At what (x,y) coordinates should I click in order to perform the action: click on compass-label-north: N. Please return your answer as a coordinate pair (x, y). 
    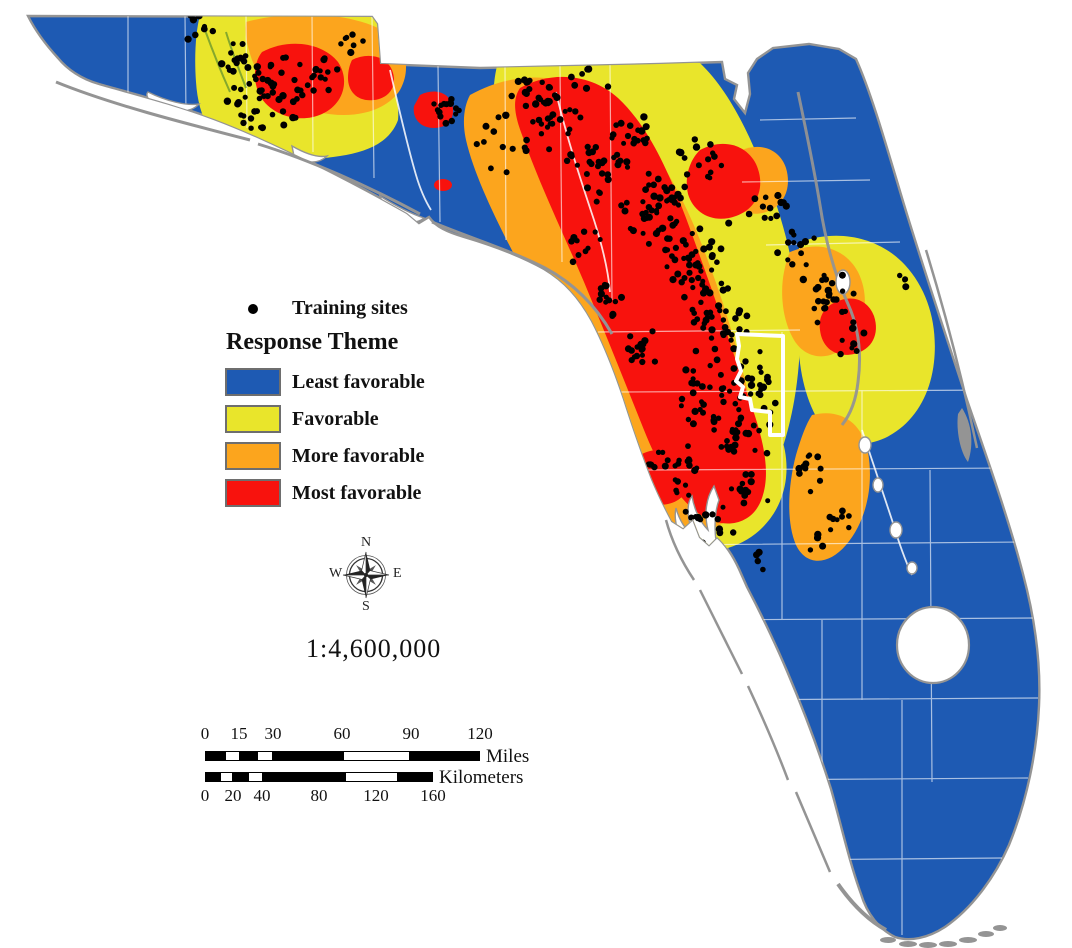
    Looking at the image, I should click on (366, 542).